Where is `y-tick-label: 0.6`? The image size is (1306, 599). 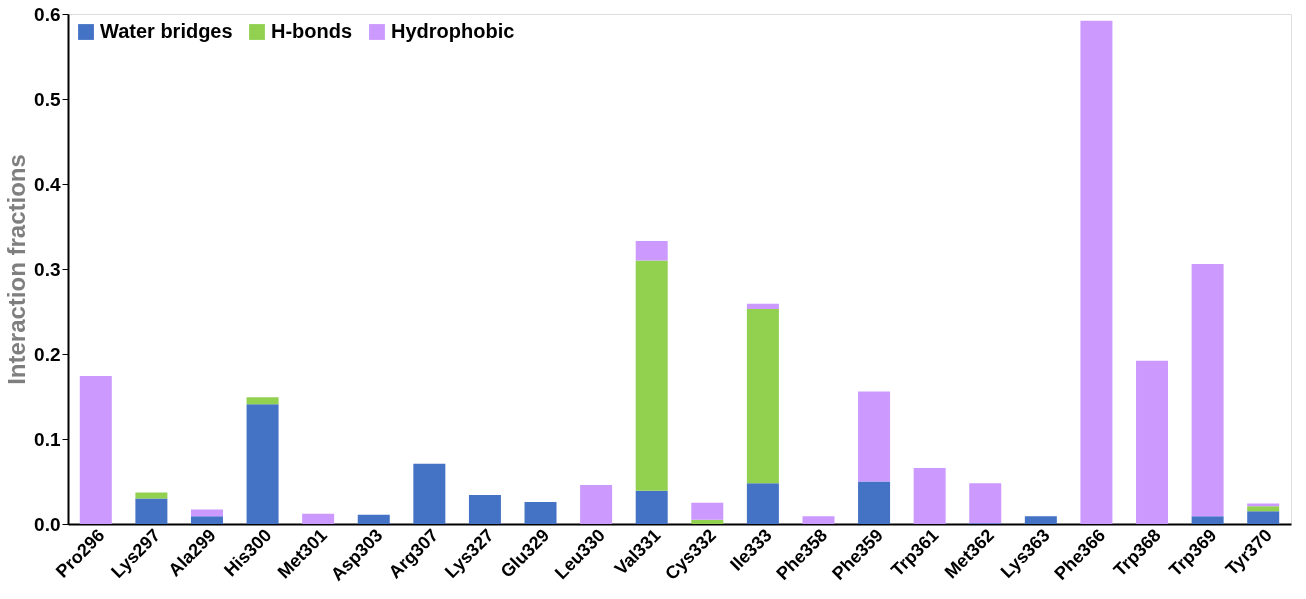
y-tick-label: 0.6 is located at coordinates (47, 14).